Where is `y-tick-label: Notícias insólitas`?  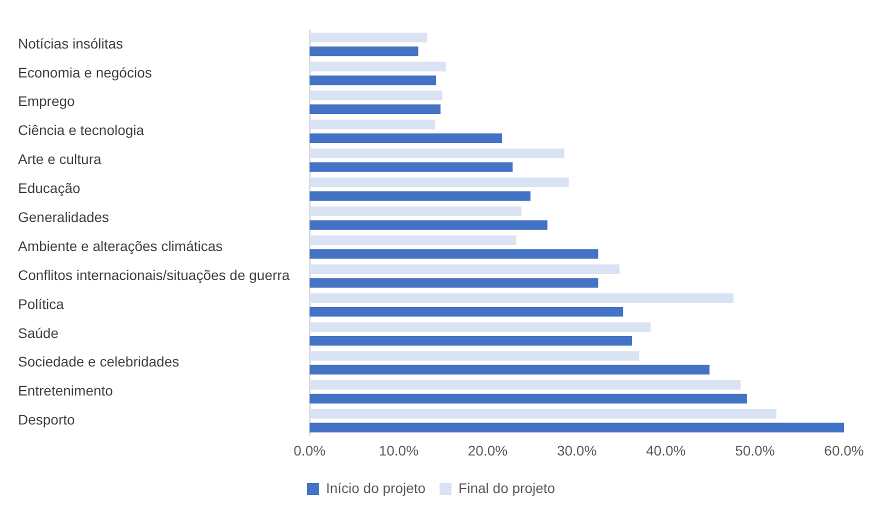 y-tick-label: Notícias insólitas is located at coordinates (71, 43).